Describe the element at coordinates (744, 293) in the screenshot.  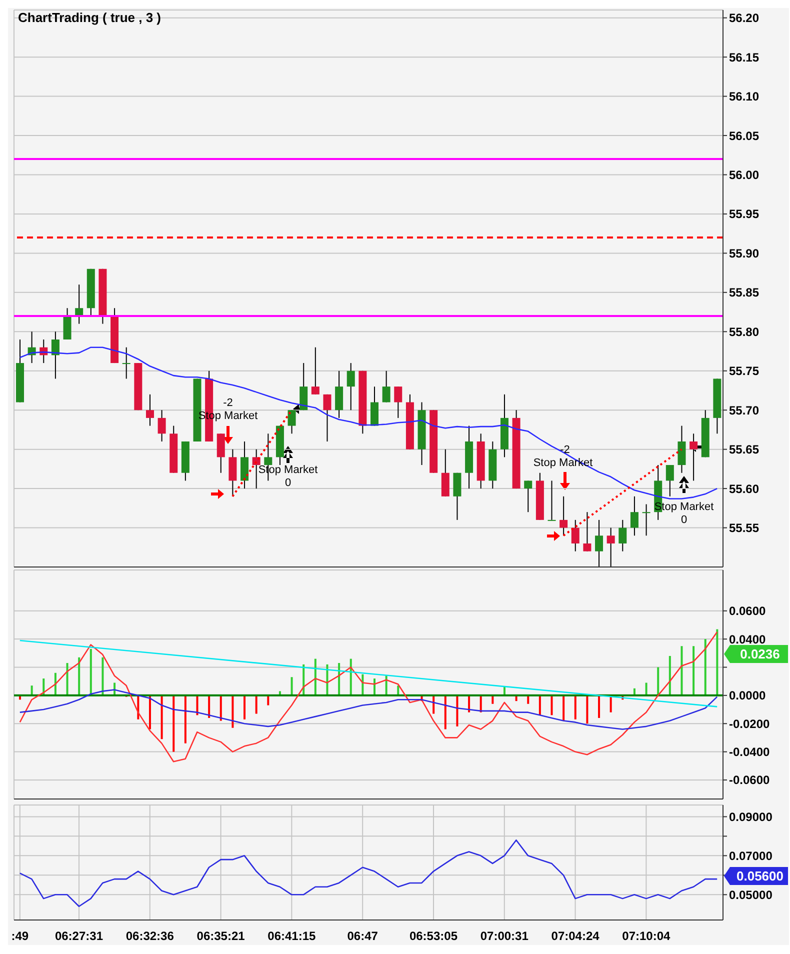
I see `y-tick-label: 55.85` at that location.